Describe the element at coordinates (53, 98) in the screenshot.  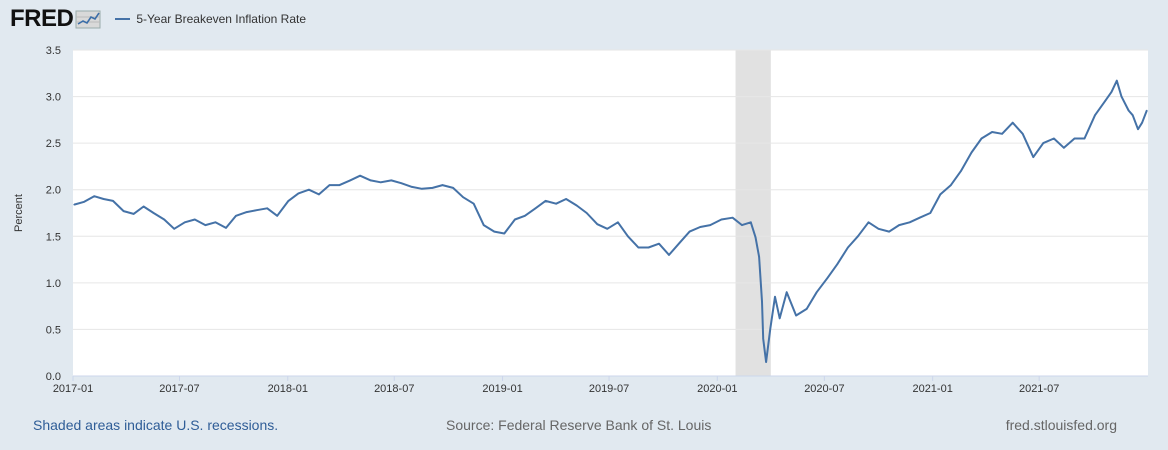
I see `y-tick-label: 3.0` at that location.